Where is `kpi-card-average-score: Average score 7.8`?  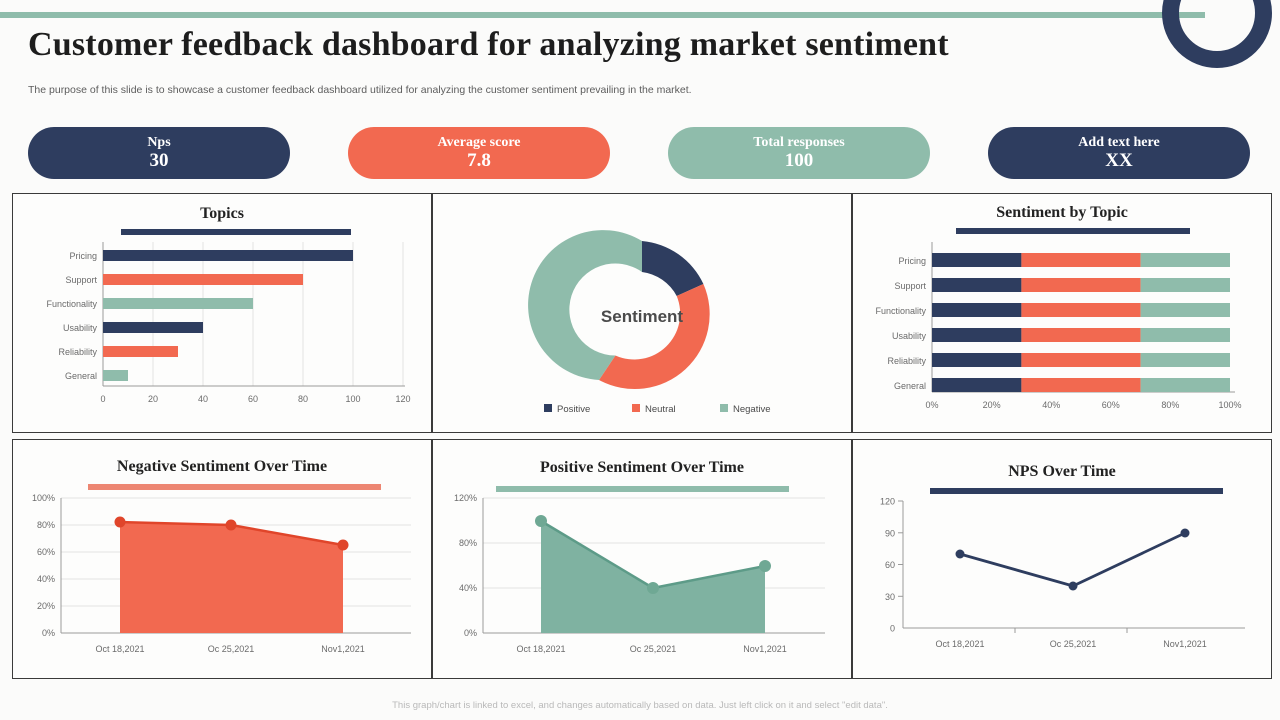
kpi-card-average-score: Average score 7.8 is located at coordinates (479, 153).